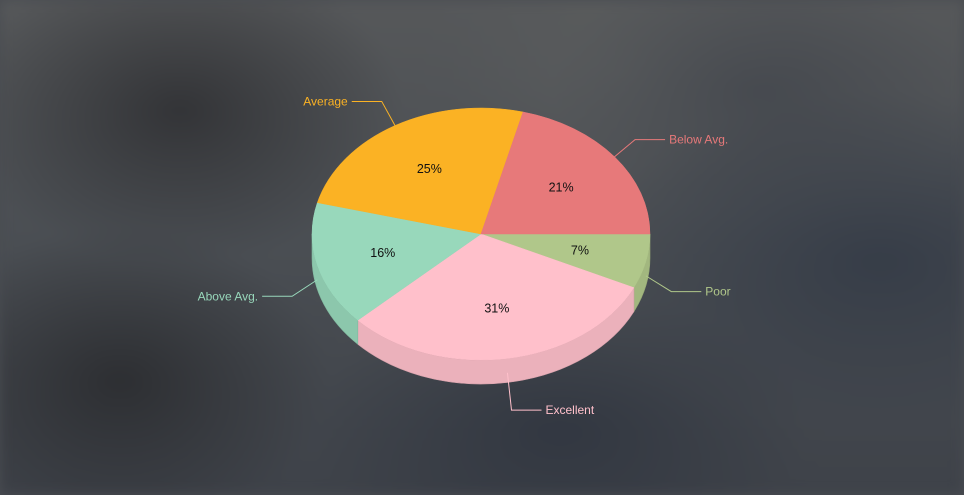  Describe the element at coordinates (496, 297) in the screenshot. I see `slice-excellent` at that location.